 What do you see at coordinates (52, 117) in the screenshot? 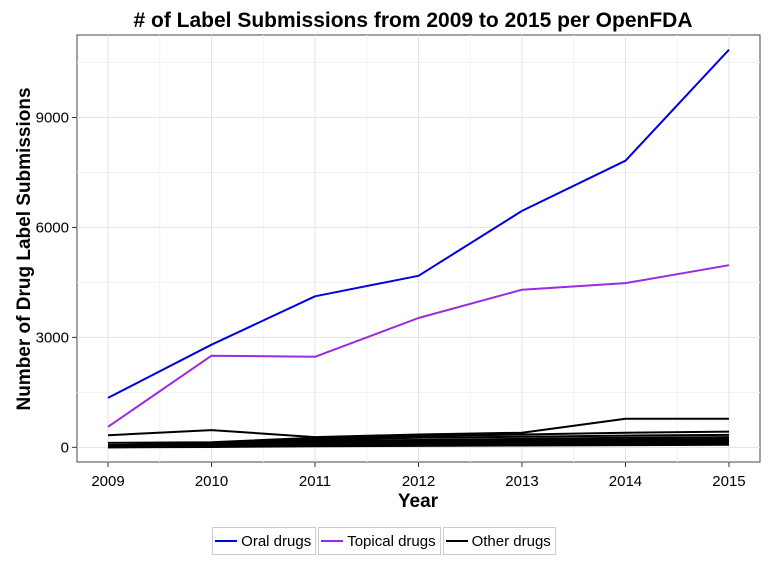
I see `y-tick-label: 9000` at bounding box center [52, 117].